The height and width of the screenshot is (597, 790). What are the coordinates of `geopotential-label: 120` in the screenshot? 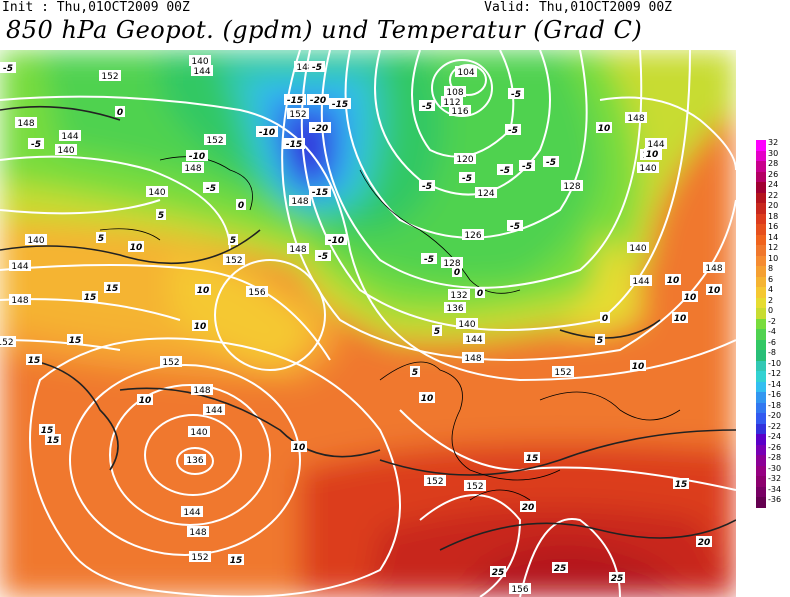 It's located at (464, 160).